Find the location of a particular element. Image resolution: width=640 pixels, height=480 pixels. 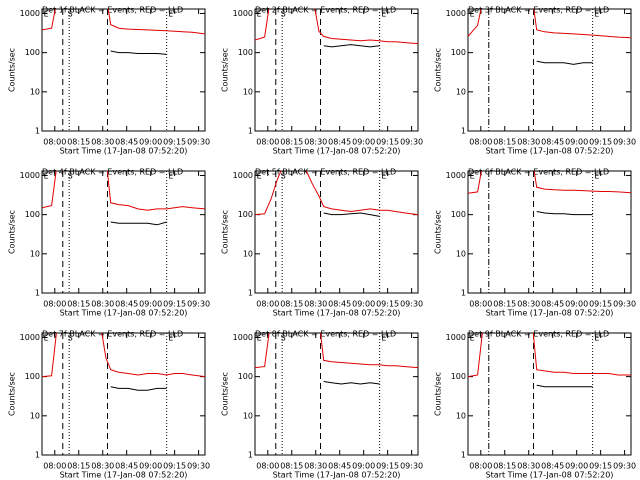

chart-title: Det 2f BLACK = Events, RED = LLD is located at coordinates (325, 10).